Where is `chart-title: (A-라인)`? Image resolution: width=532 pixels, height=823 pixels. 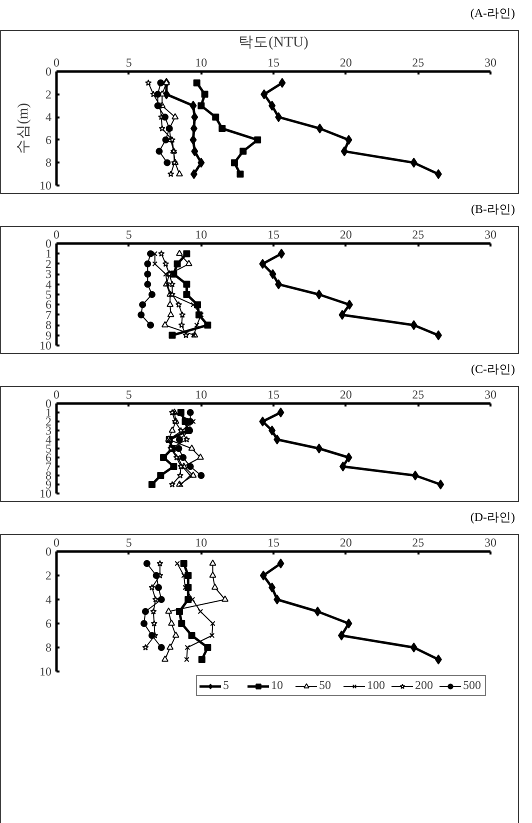 chart-title: (A-라인) is located at coordinates (492, 13).